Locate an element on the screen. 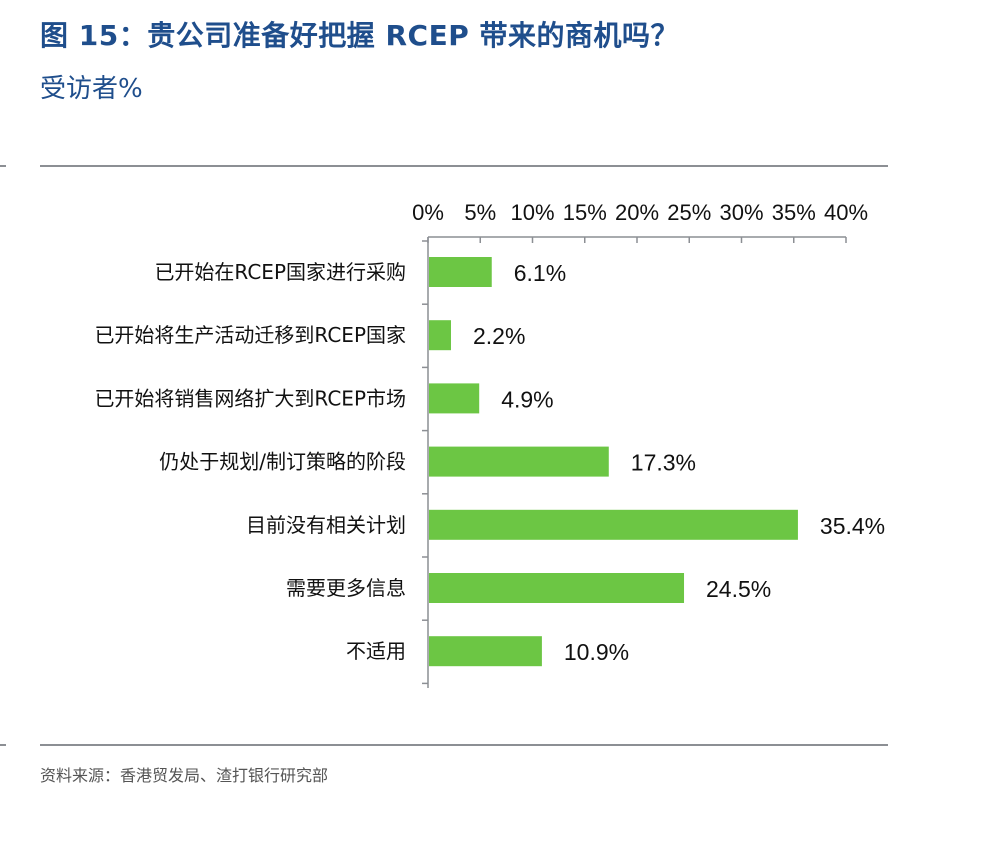 The width and height of the screenshot is (999, 843). chart-subtitle: 受访者% is located at coordinates (91, 89).